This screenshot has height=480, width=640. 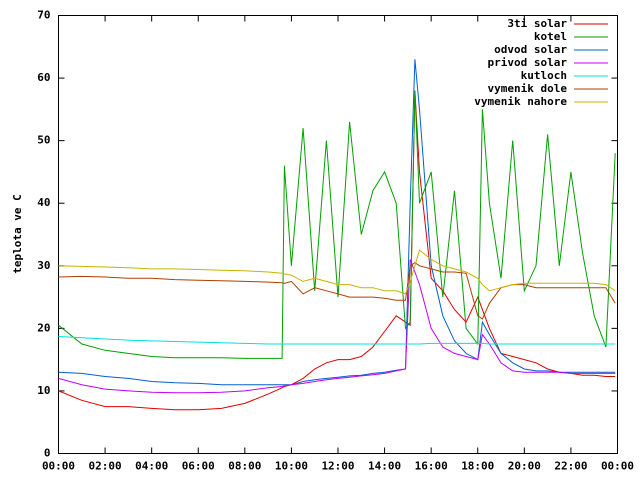 What do you see at coordinates (570, 466) in the screenshot?
I see `x-tick-label: 22:00` at bounding box center [570, 466].